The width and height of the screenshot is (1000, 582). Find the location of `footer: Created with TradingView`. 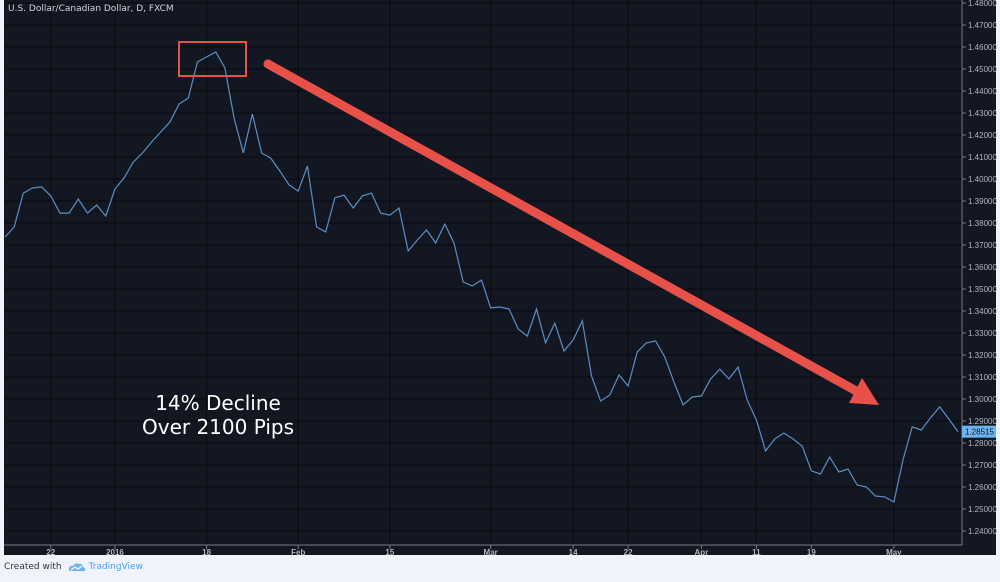

footer: Created with TradingView is located at coordinates (73, 567).